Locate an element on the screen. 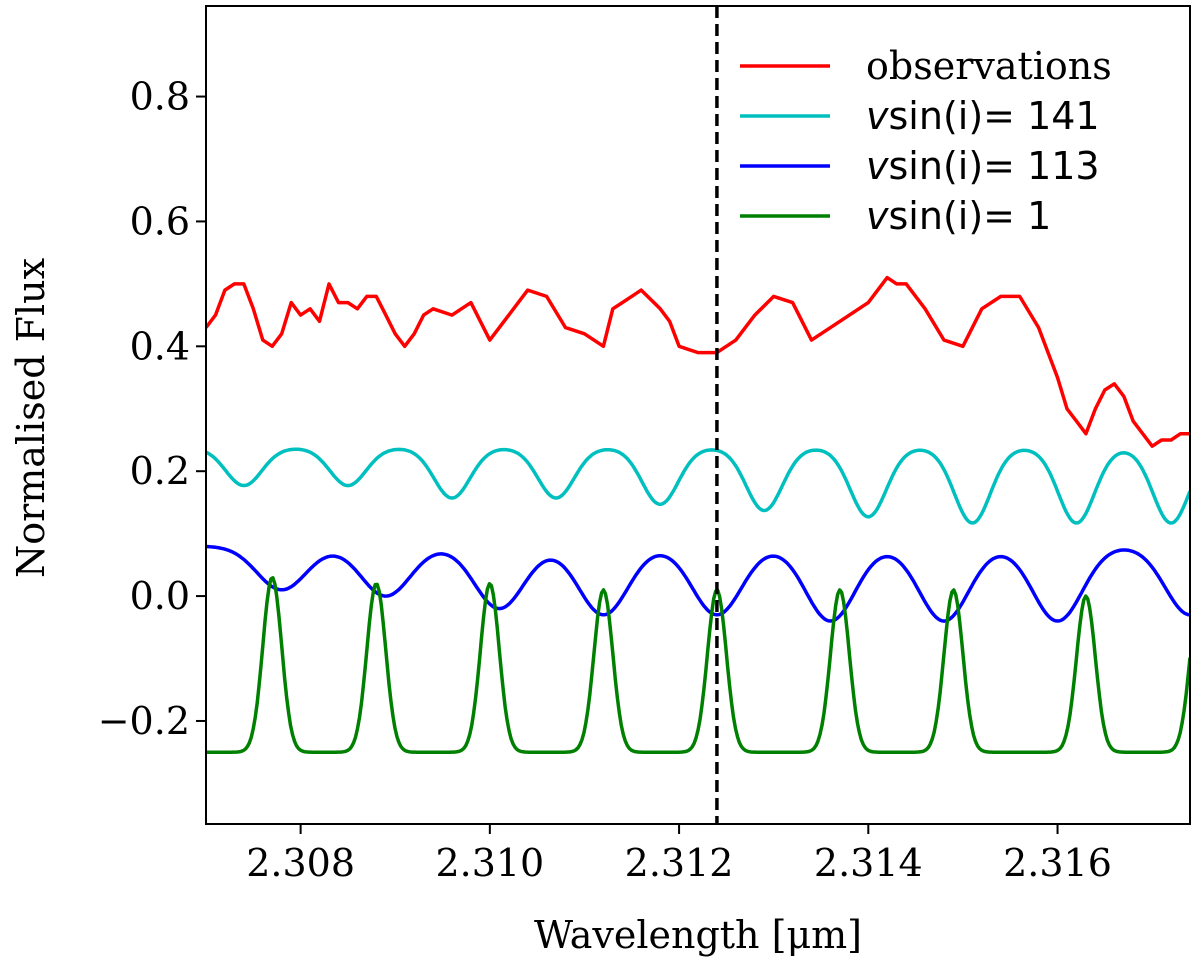  x-tick-label: 2.308 is located at coordinates (300, 863).